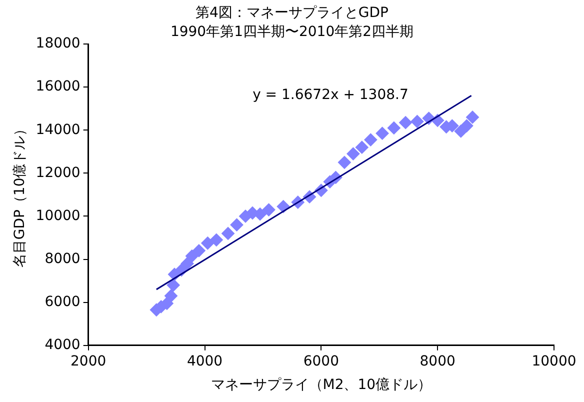  Describe the element at coordinates (58, 216) in the screenshot. I see `y-tick-label: 10000` at that location.